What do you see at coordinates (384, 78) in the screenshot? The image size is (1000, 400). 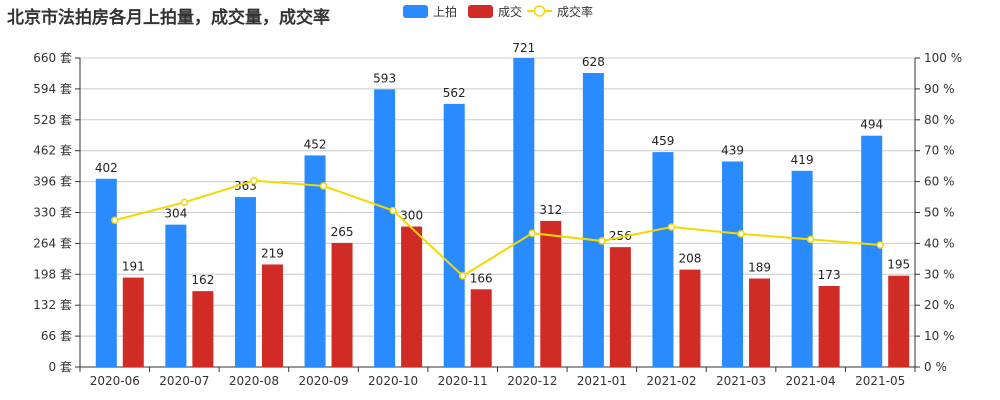 I see `bar-value-label: 593` at bounding box center [384, 78].